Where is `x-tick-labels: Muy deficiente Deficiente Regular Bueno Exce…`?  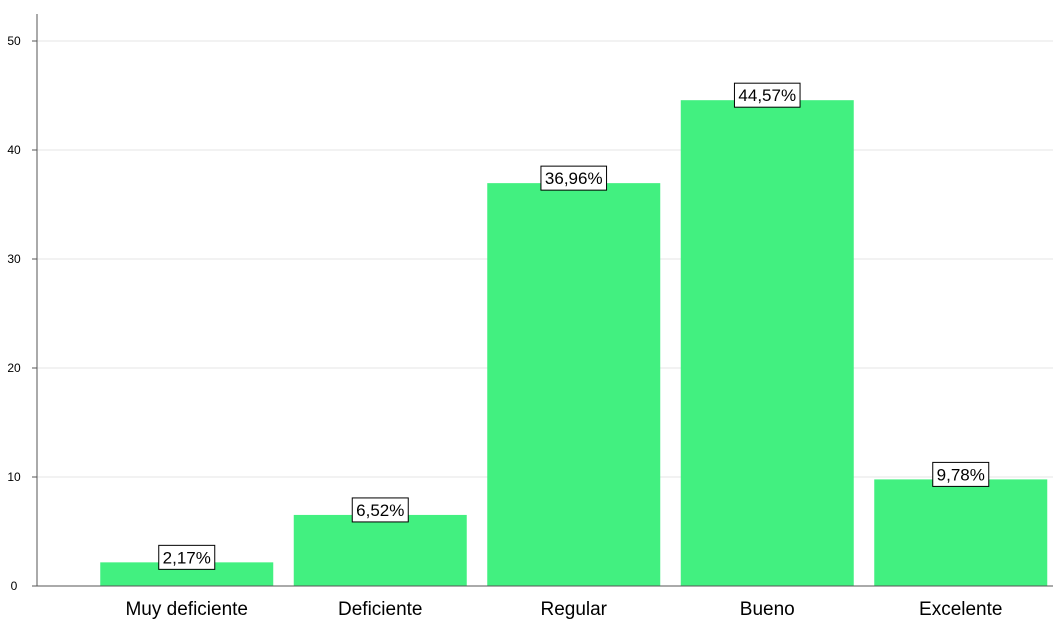
x-tick-labels: Muy deficiente Deficiente Regular Bueno Exce… is located at coordinates (563, 609).